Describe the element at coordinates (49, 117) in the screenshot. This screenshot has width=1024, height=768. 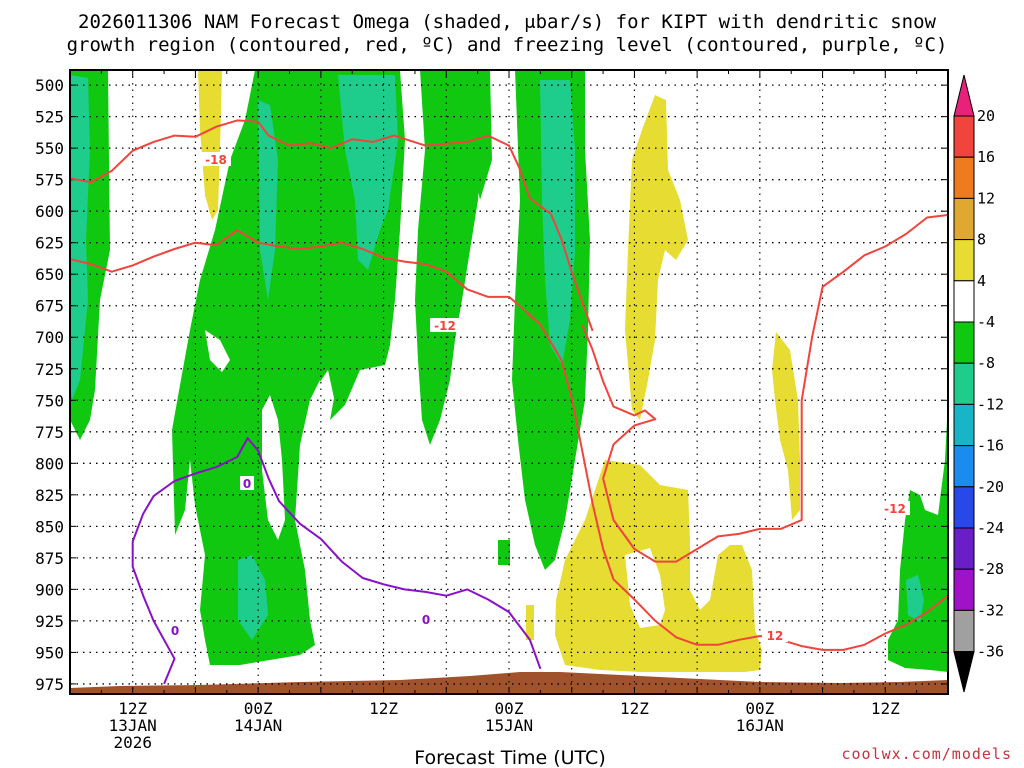
I see `y-tick-label: 525` at that location.